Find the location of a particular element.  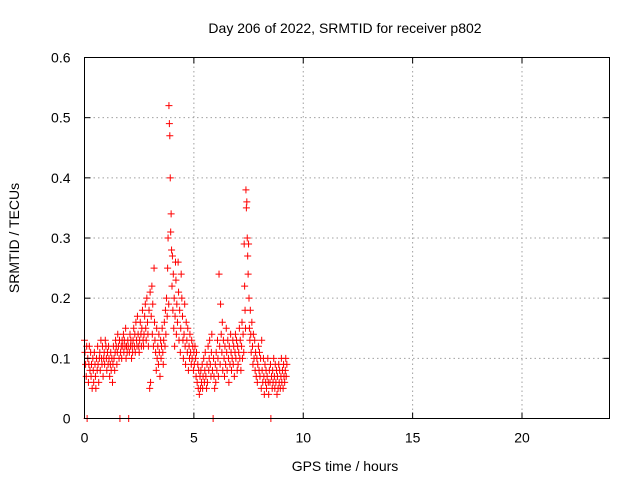

y-axis-label: SRMTID / TECUs is located at coordinates (14, 238).